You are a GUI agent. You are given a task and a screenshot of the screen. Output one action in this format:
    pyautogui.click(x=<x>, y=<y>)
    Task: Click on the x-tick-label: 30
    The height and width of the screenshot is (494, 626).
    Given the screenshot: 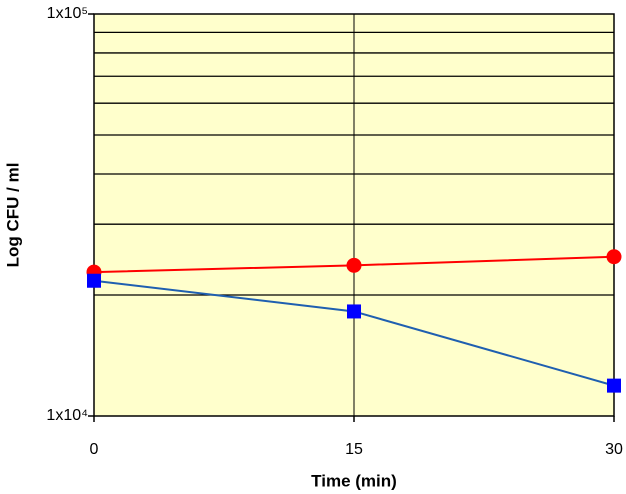 What is the action you would take?
    pyautogui.click(x=614, y=449)
    